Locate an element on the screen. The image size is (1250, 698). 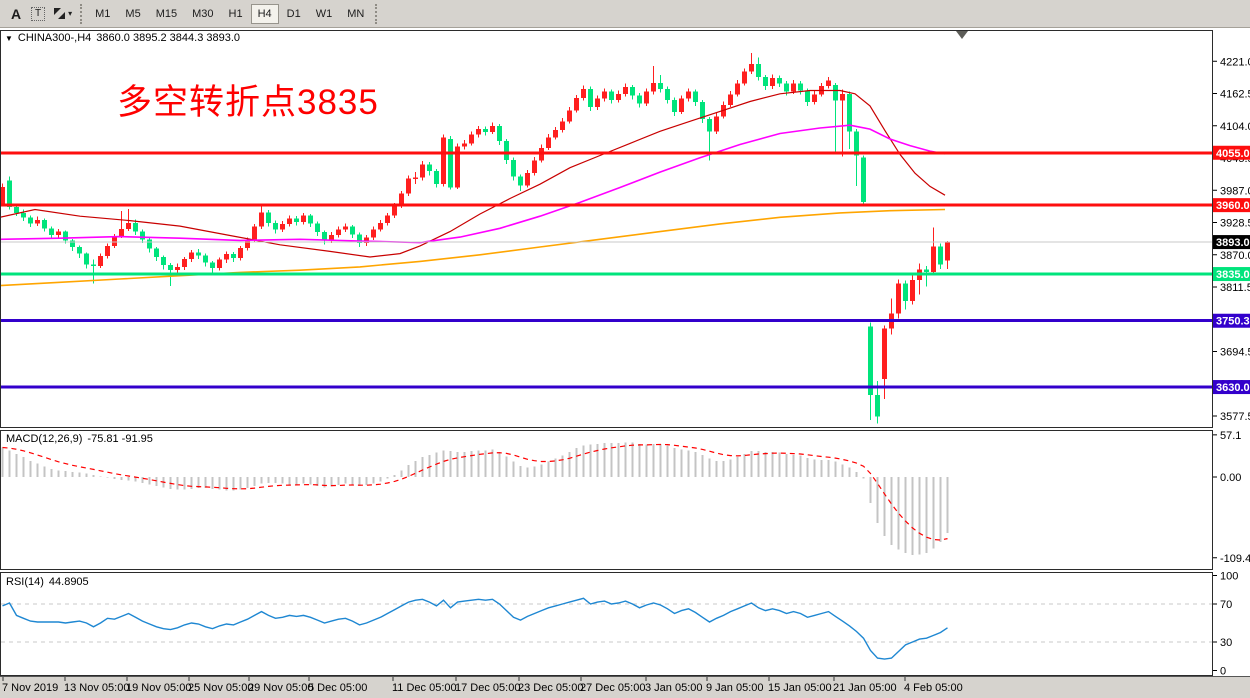
rsi-tick-label: 30 is located at coordinates (1226, 643).